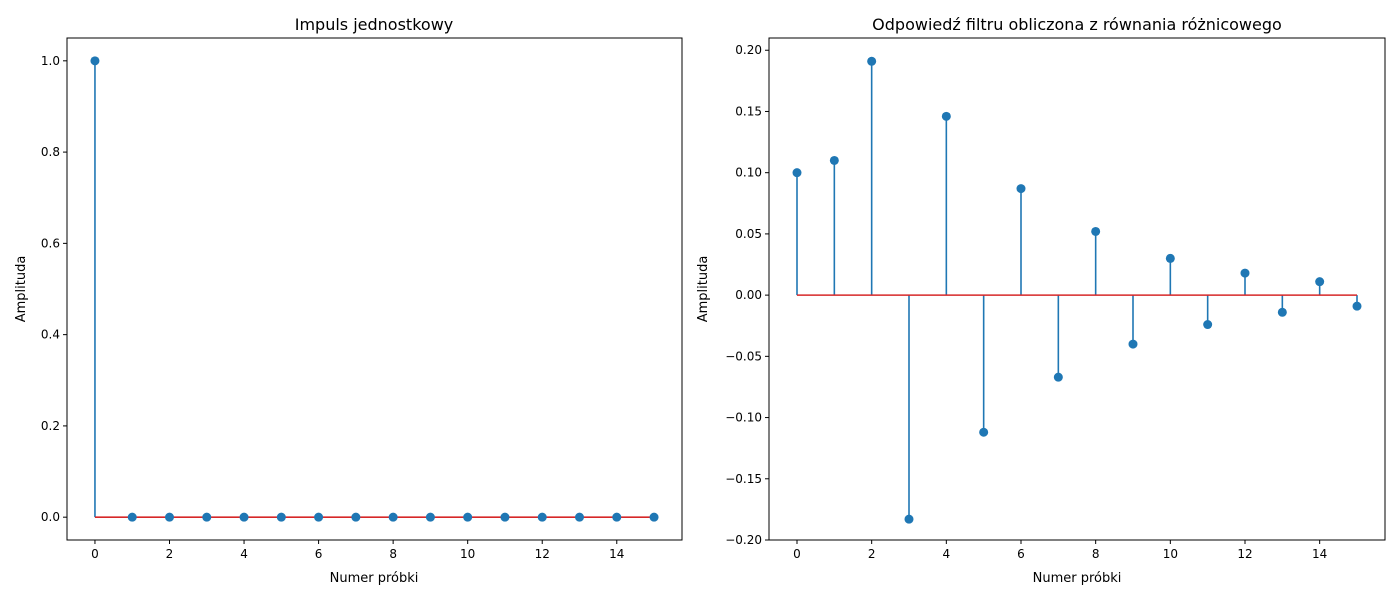 The height and width of the screenshot is (600, 1400). What do you see at coordinates (748, 50) in the screenshot?
I see `y-tick-label: 0.20` at bounding box center [748, 50].